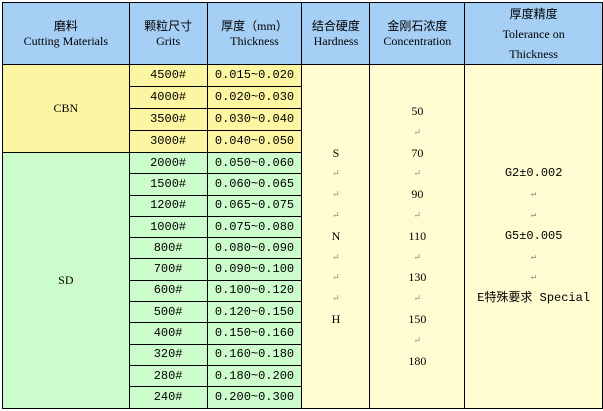  I want to click on table-row: 320# 0.160~0.180, so click(303, 354).